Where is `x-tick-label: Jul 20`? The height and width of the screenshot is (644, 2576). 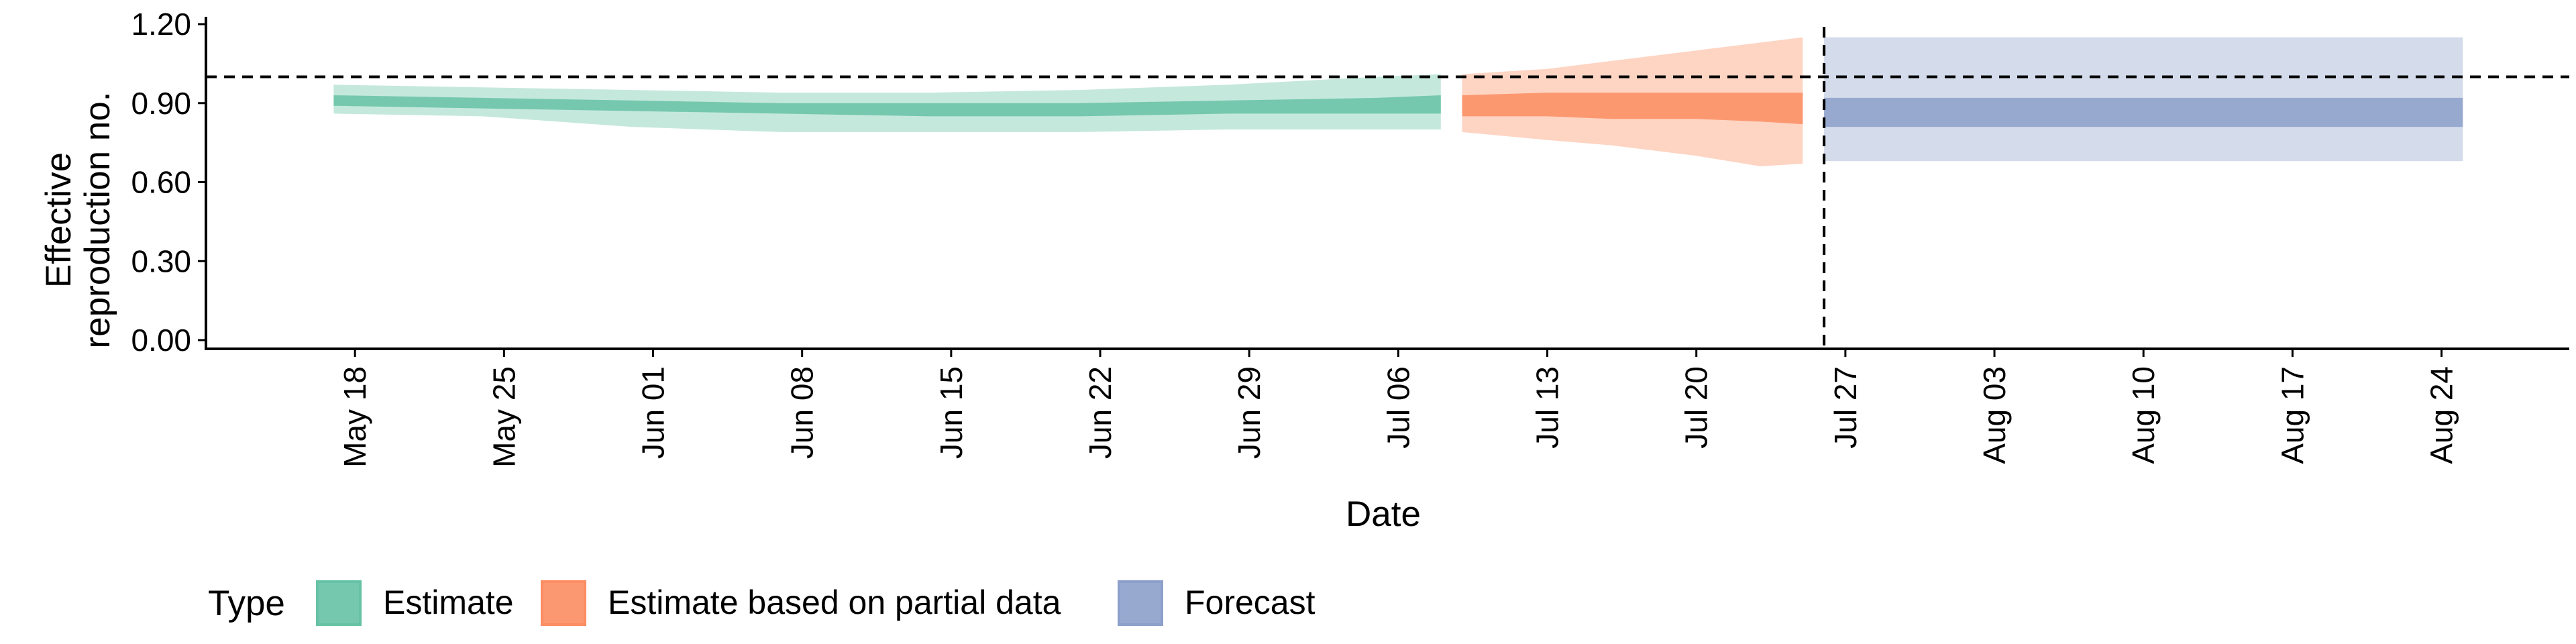 x-tick-label: Jul 20 is located at coordinates (1696, 407).